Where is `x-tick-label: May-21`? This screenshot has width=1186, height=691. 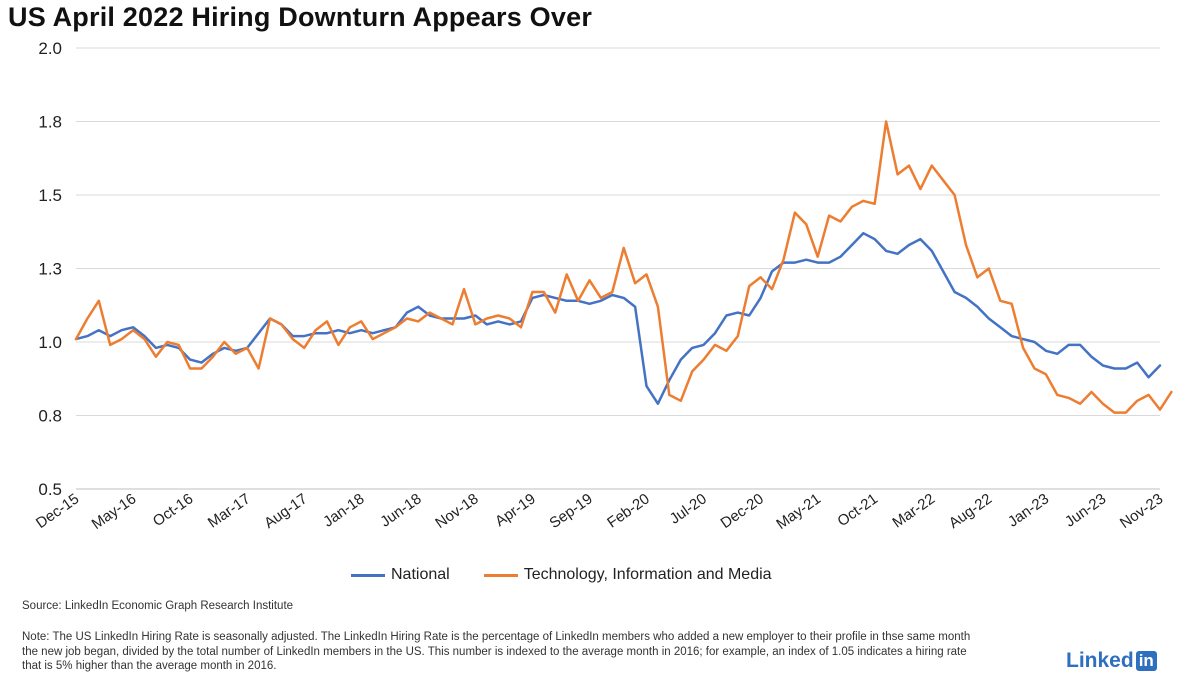 x-tick-label: May-21 is located at coordinates (798, 511).